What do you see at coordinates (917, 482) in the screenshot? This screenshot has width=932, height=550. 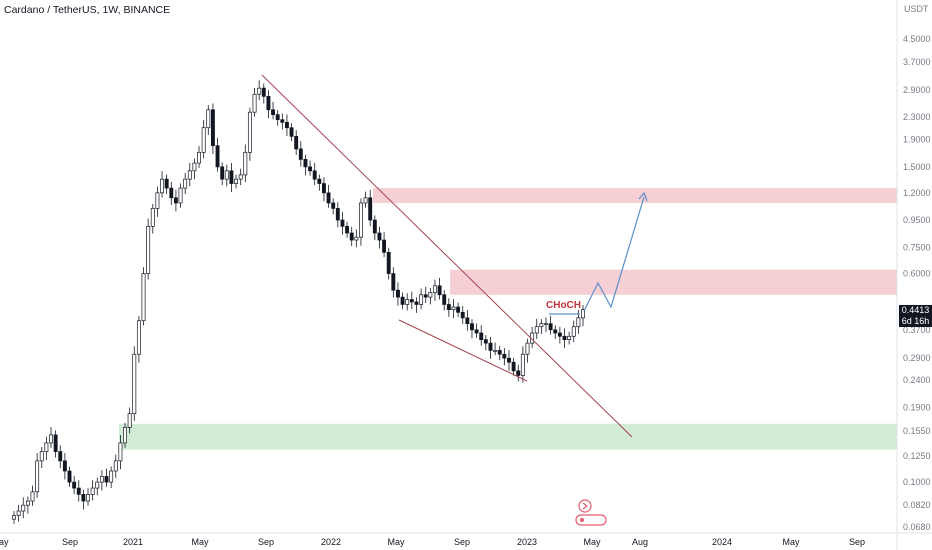 I see `y-tick-label-17: 0.1000` at bounding box center [917, 482].